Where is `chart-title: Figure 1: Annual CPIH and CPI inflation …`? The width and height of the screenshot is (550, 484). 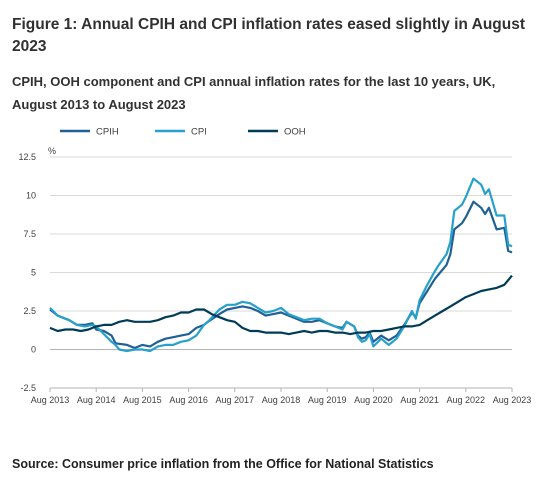
chart-title: Figure 1: Annual CPIH and CPI inflation … is located at coordinates (268, 35).